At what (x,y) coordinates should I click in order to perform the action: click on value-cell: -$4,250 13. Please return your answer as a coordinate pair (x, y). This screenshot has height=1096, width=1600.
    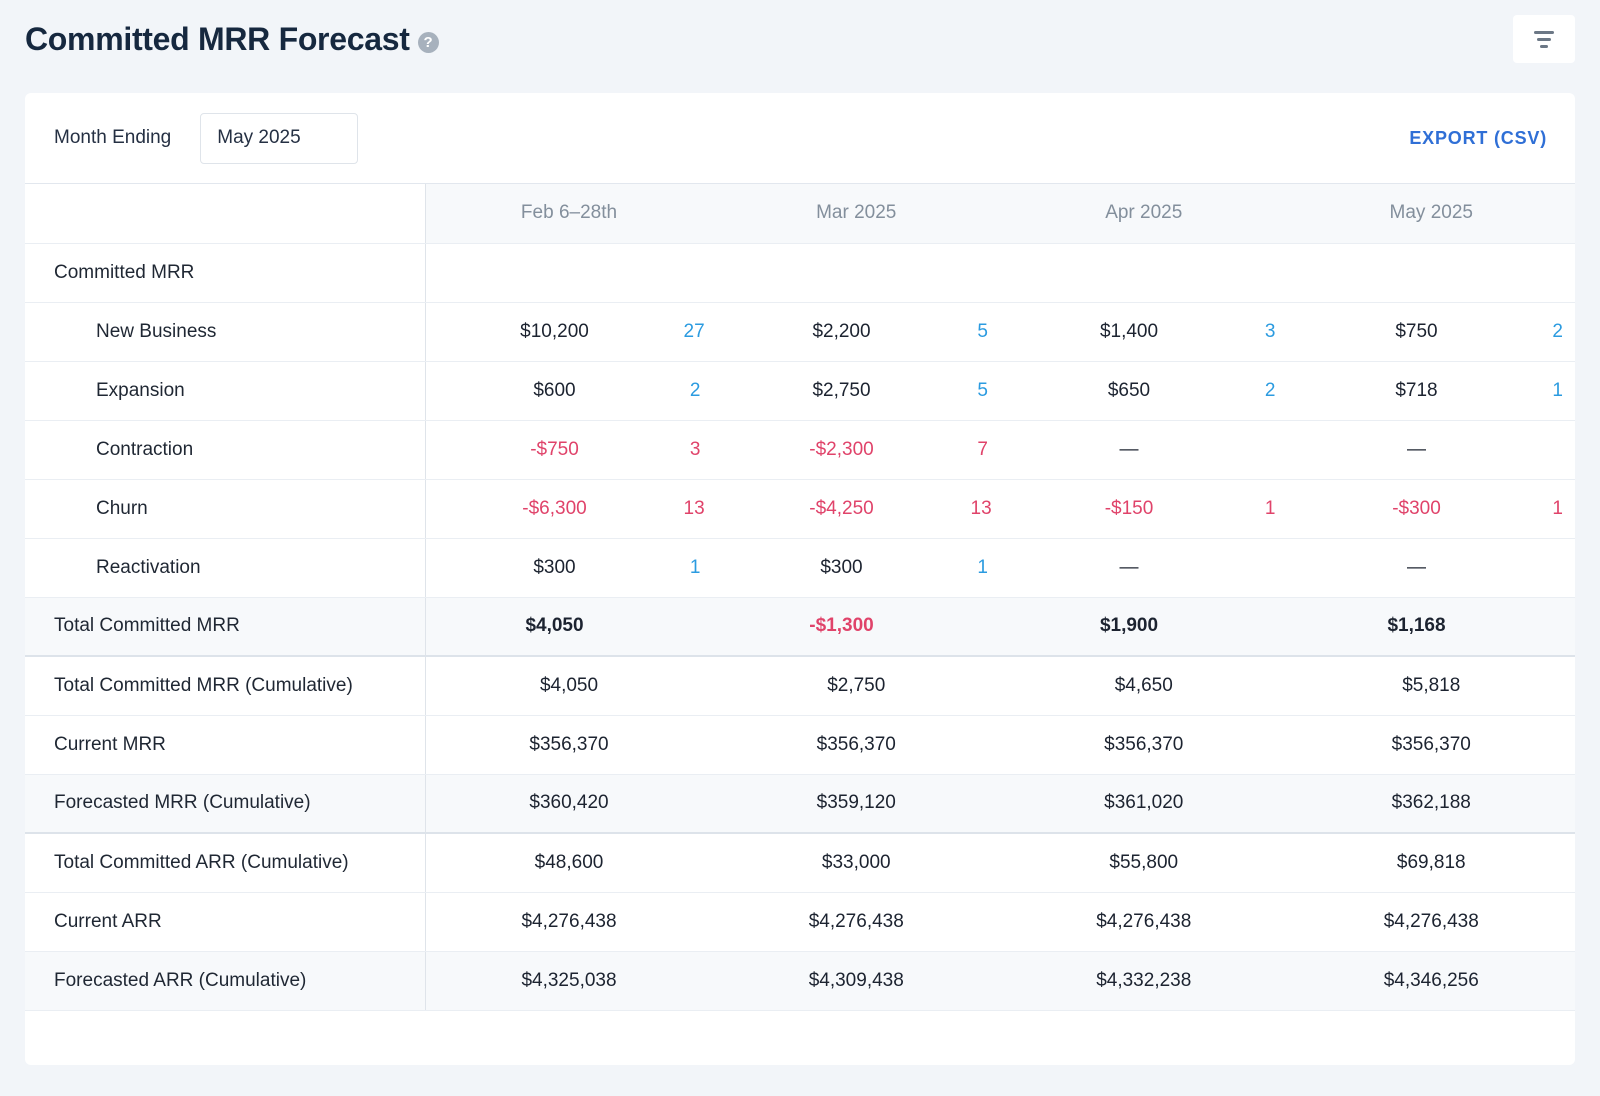
    Looking at the image, I should click on (856, 509).